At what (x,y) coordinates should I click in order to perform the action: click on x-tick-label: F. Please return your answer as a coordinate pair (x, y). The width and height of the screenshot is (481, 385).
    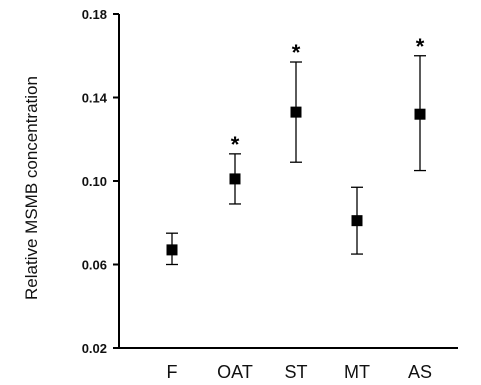
    Looking at the image, I should click on (172, 372).